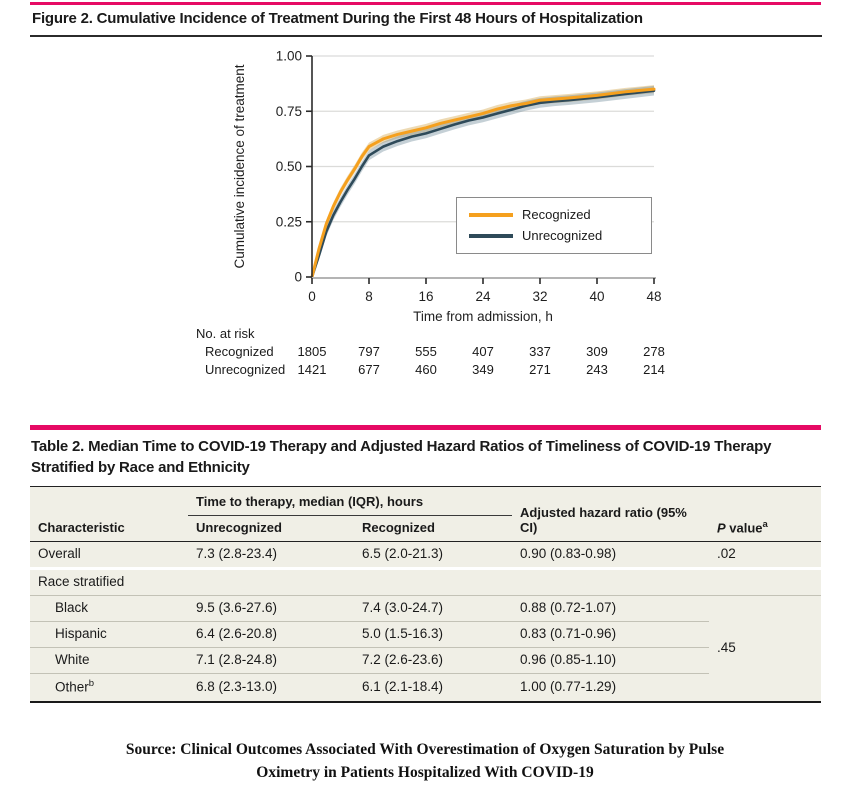 The height and width of the screenshot is (795, 850). I want to click on cell-label: Otherb, so click(109, 687).